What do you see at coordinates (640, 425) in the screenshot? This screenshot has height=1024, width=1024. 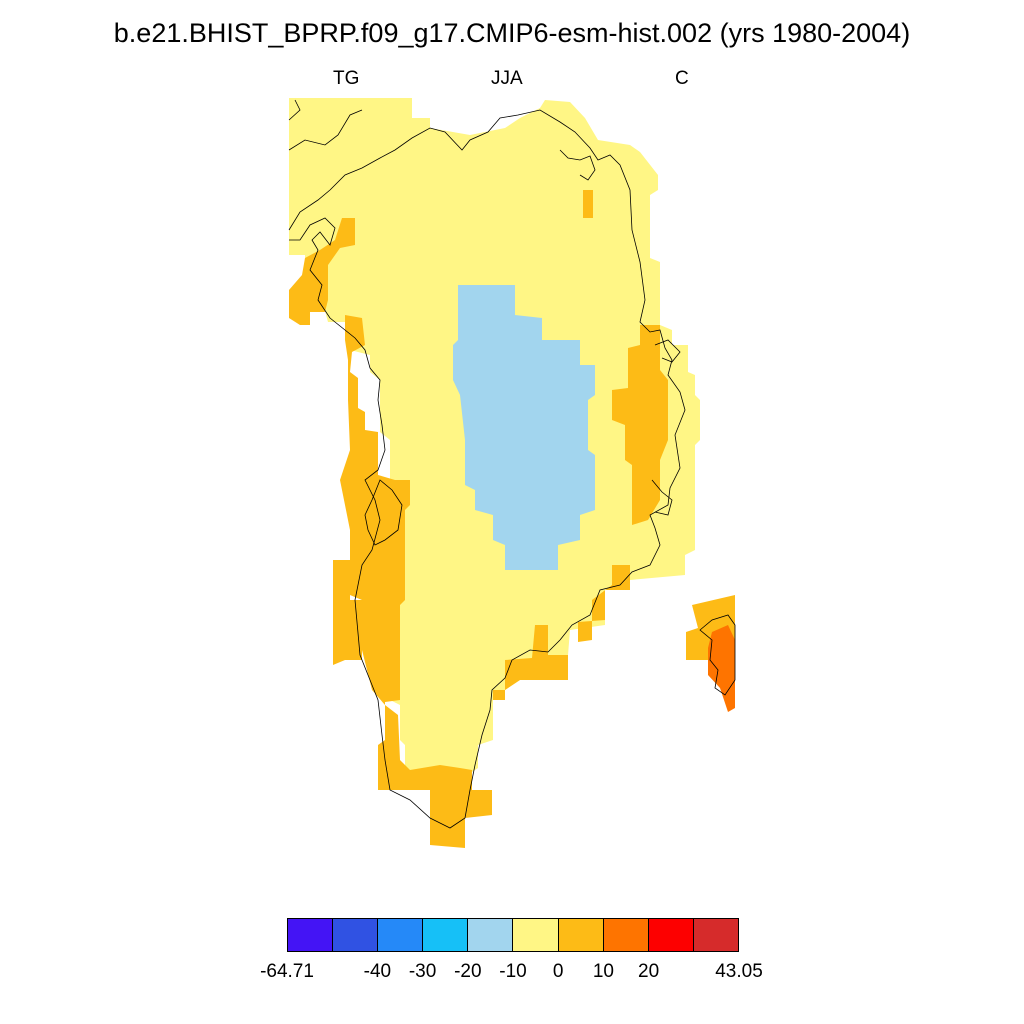 I see `field-warm-east` at bounding box center [640, 425].